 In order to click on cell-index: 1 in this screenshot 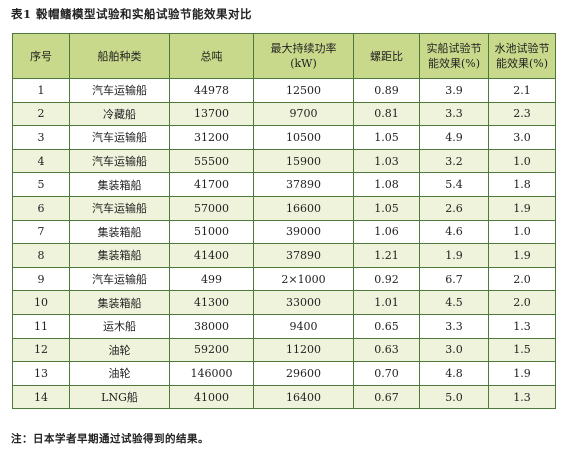, I will do `click(41, 90)`.